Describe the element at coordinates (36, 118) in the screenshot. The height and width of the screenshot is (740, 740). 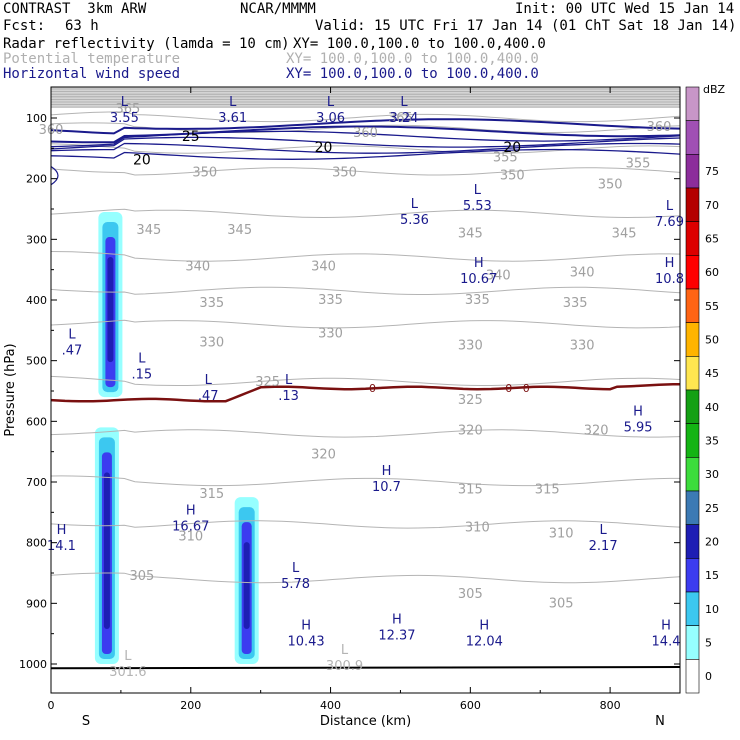
I see `y-tick-label: 100` at that location.